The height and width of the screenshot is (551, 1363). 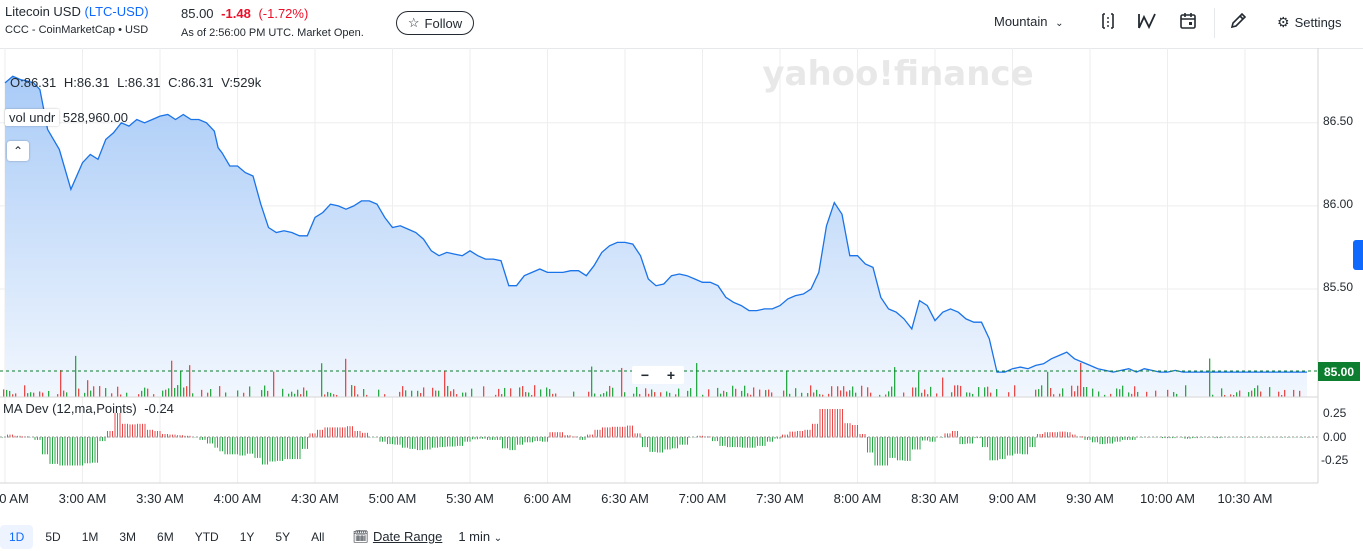 What do you see at coordinates (1238, 21) in the screenshot?
I see `draw-icon` at bounding box center [1238, 21].